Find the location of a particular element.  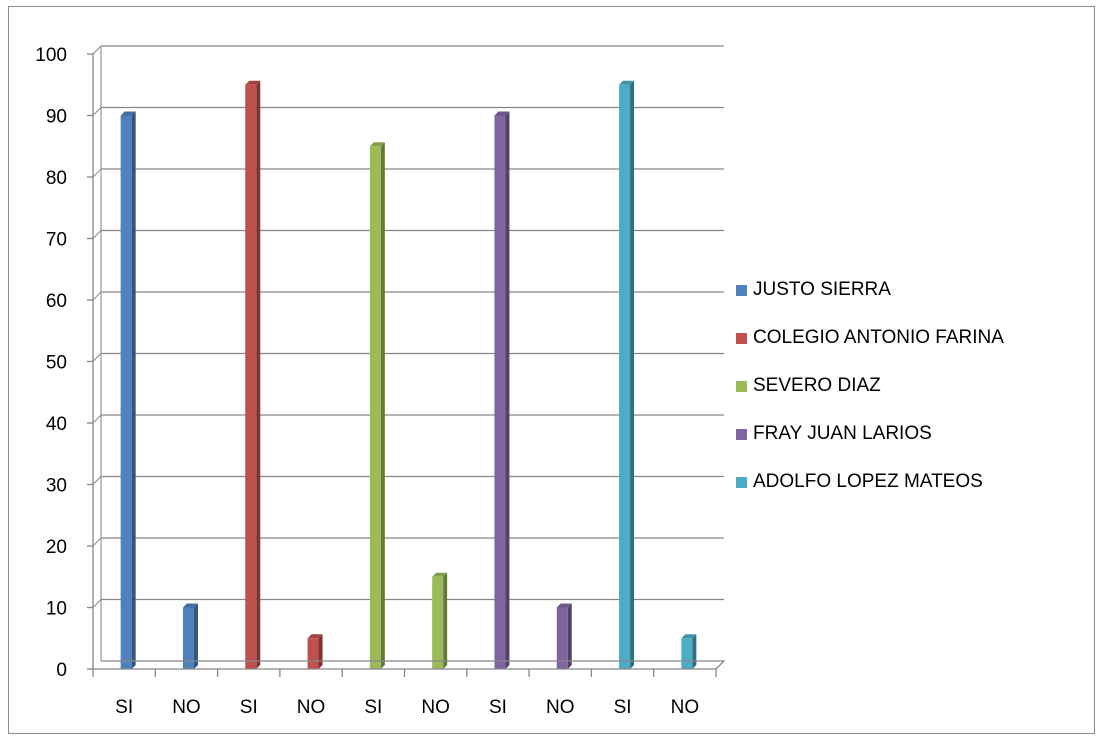

y-tick-label-80: 80 is located at coordinates (56, 178).